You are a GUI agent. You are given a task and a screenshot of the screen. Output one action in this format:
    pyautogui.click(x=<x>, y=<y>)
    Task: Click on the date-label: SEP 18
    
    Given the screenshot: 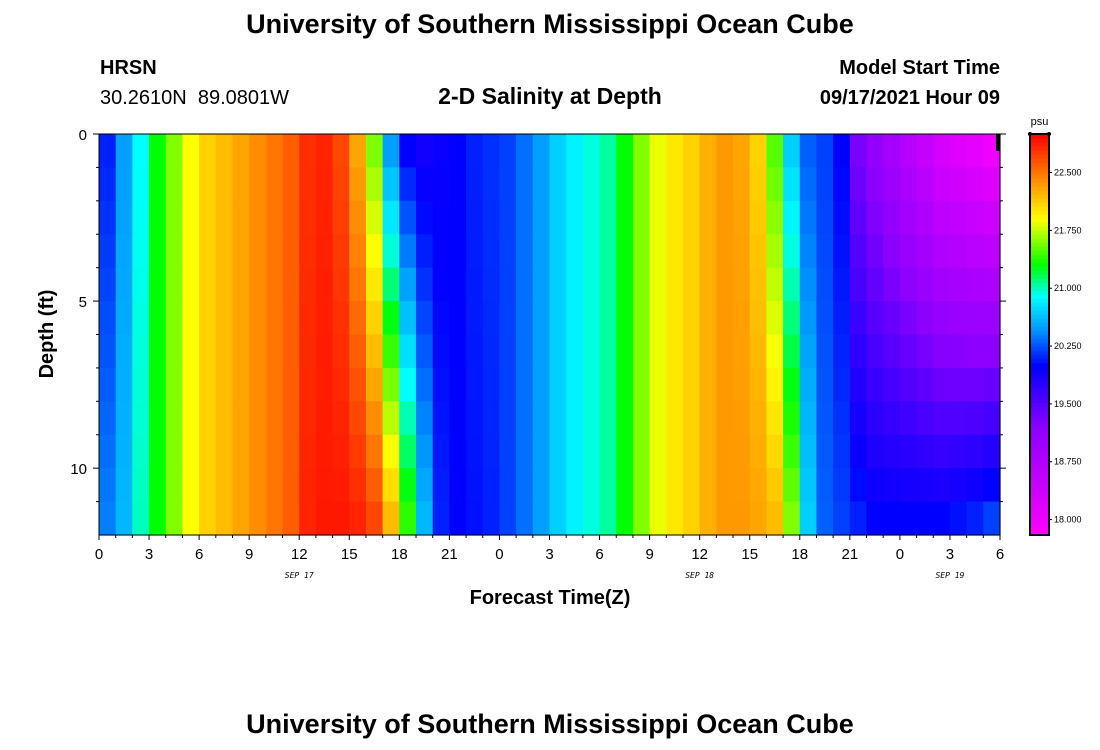 What is the action you would take?
    pyautogui.click(x=699, y=575)
    